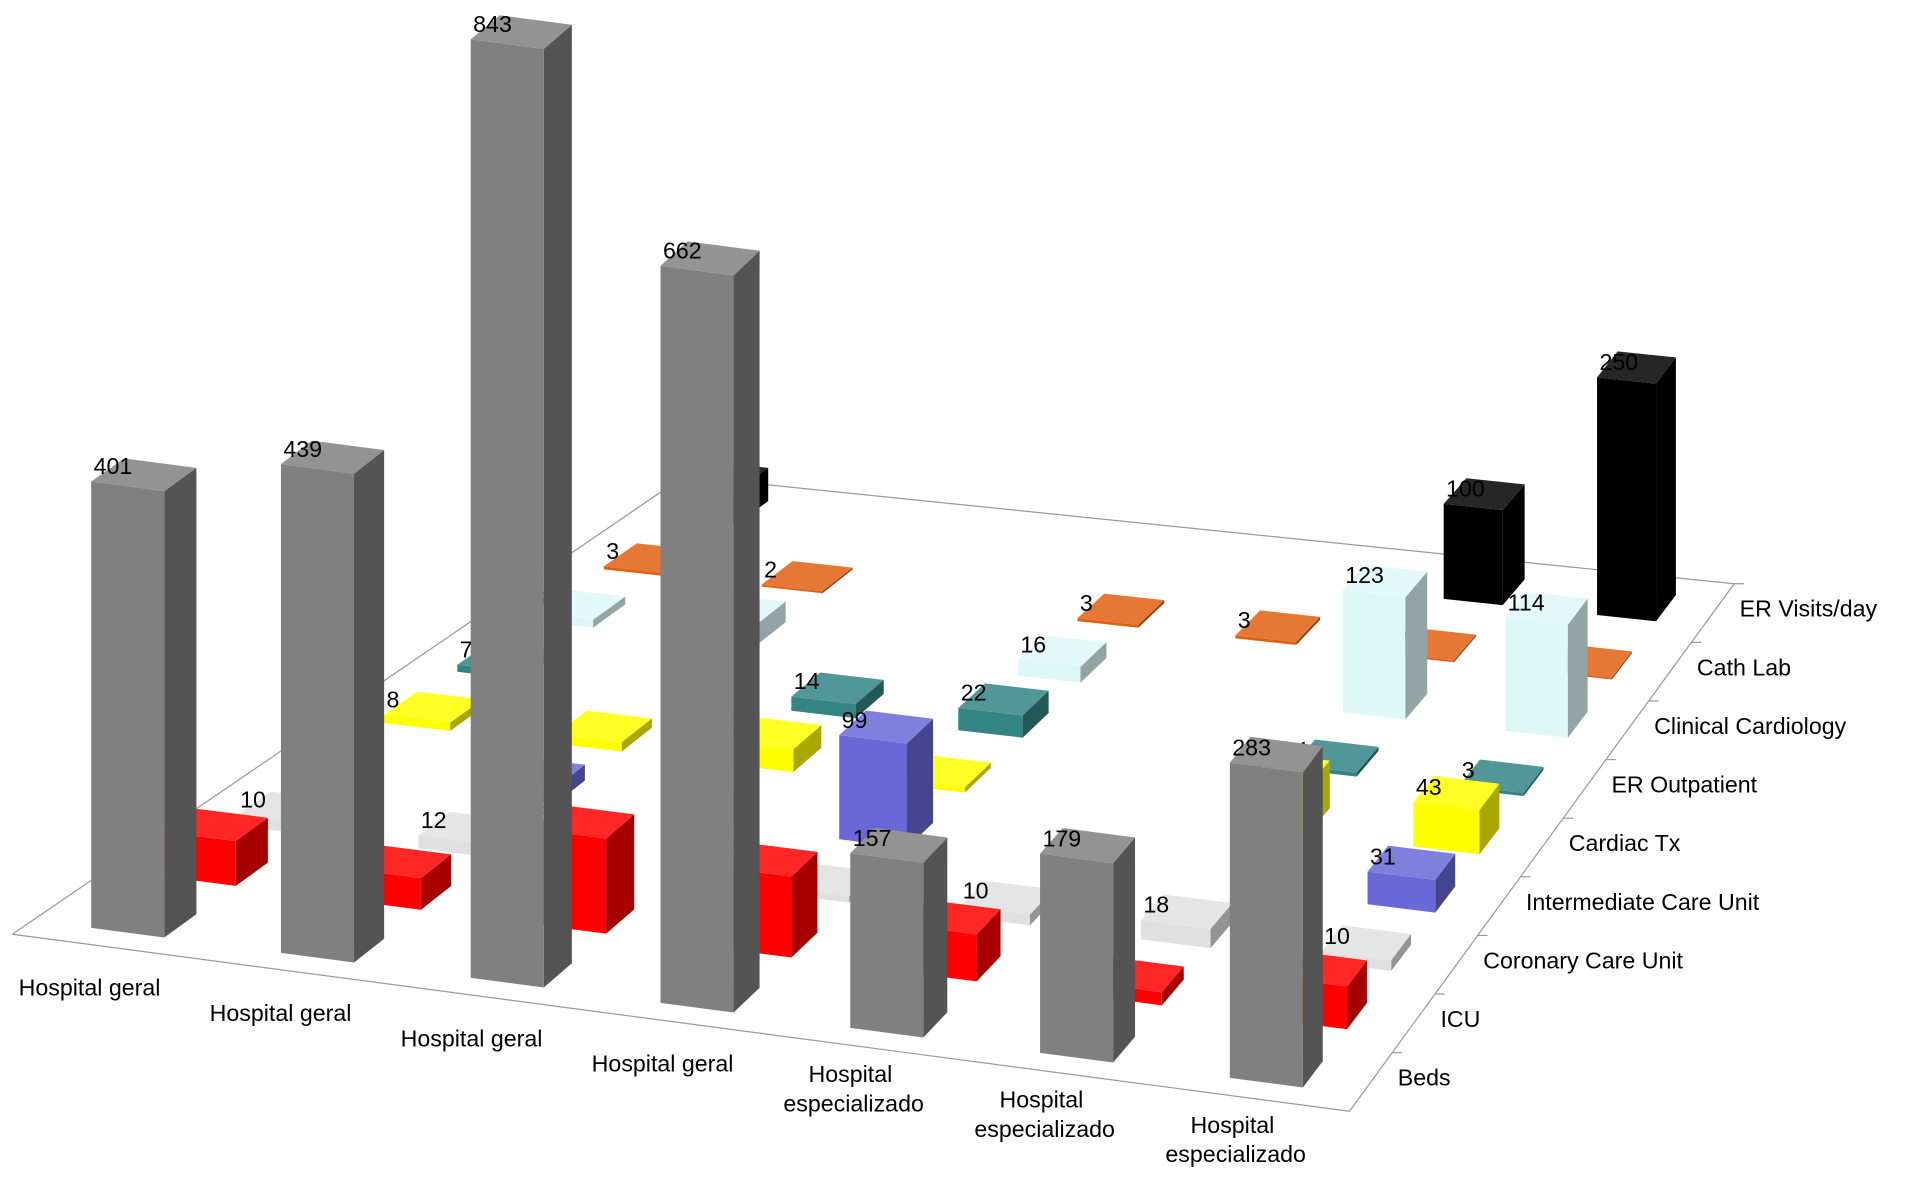  I want to click on data-label: 401, so click(113, 466).